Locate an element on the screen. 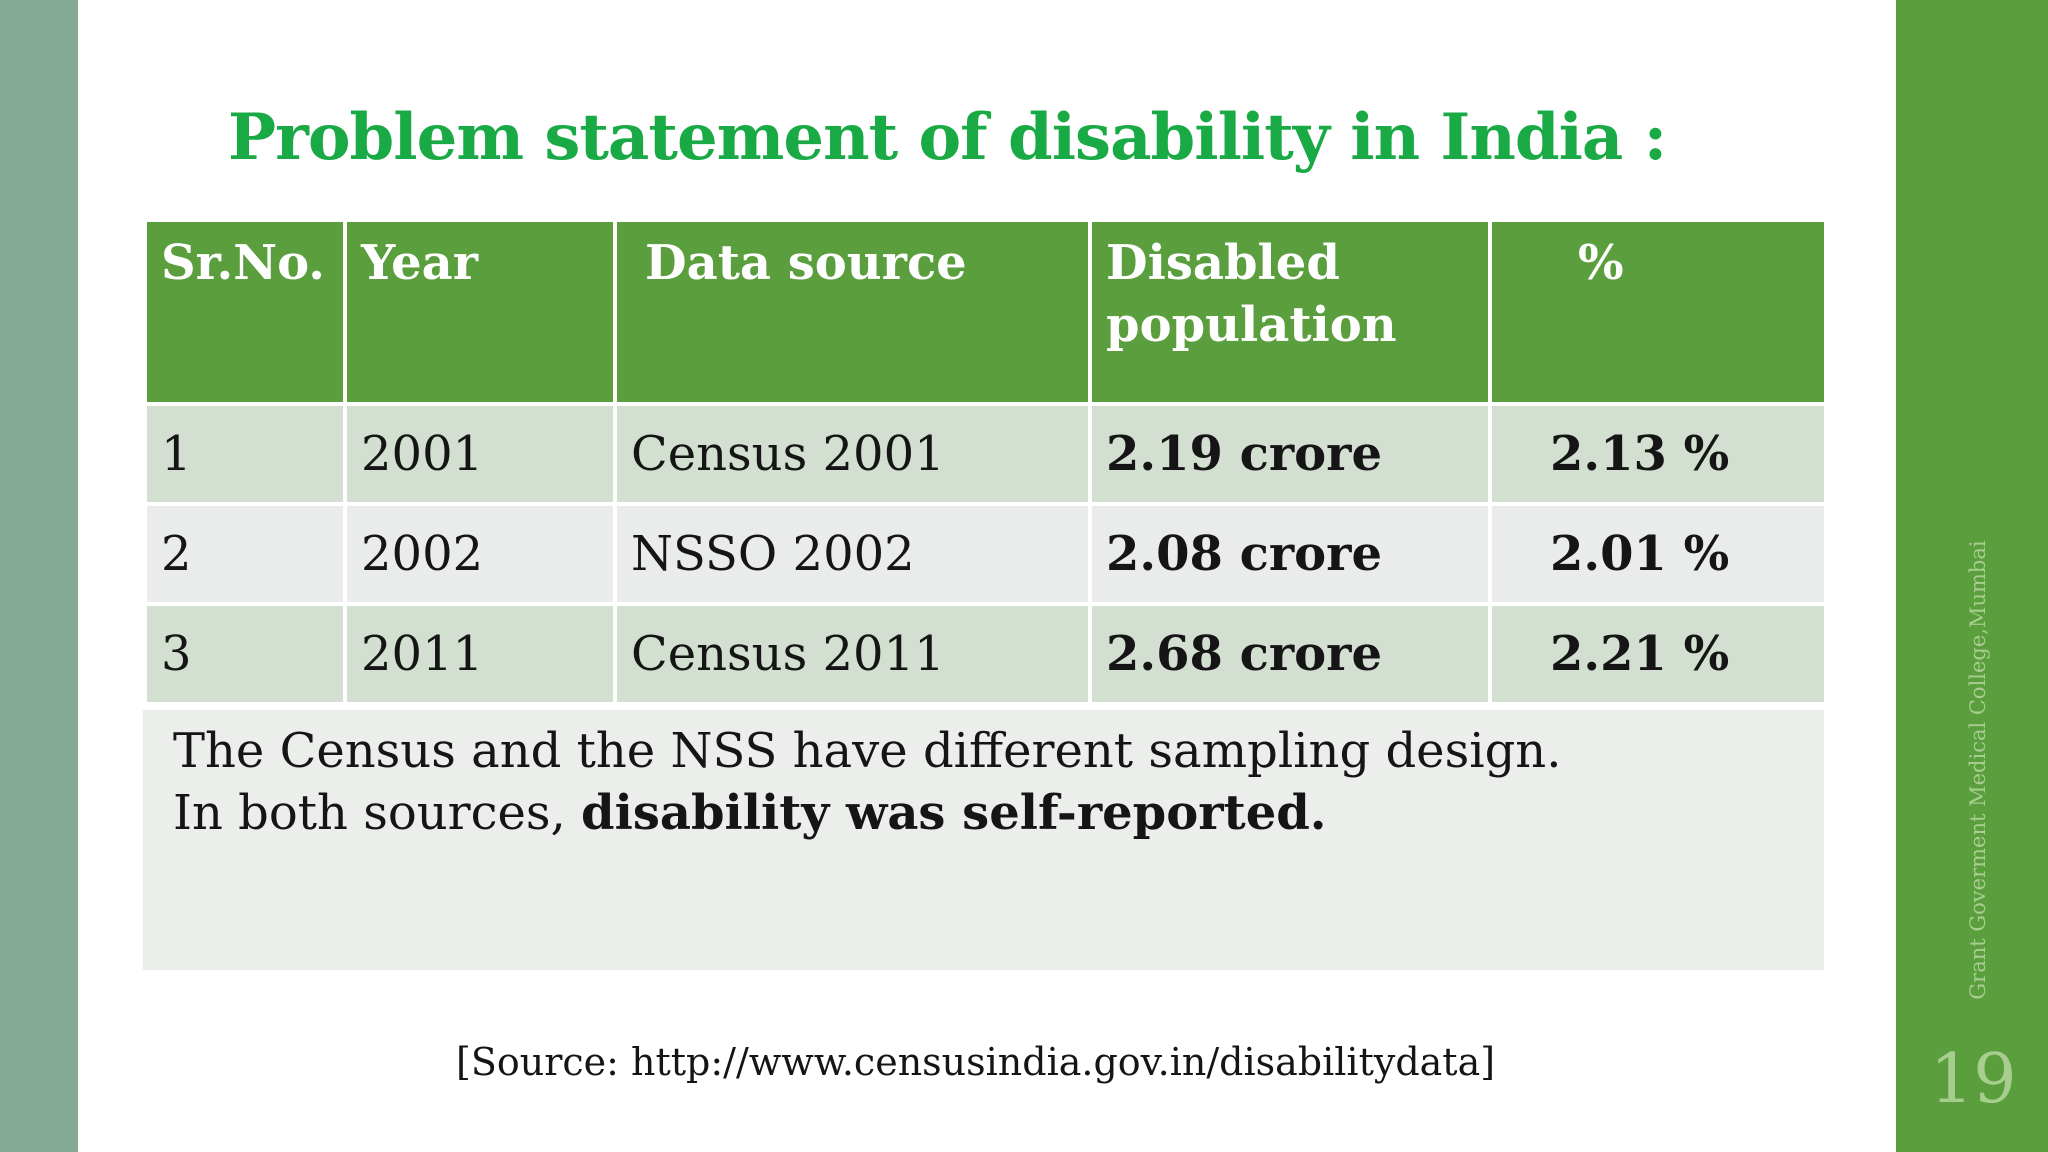 The height and width of the screenshot is (1152, 2048). table-row: 1 2001 Census 2001 2.19 crore 2.13 % is located at coordinates (985, 454).